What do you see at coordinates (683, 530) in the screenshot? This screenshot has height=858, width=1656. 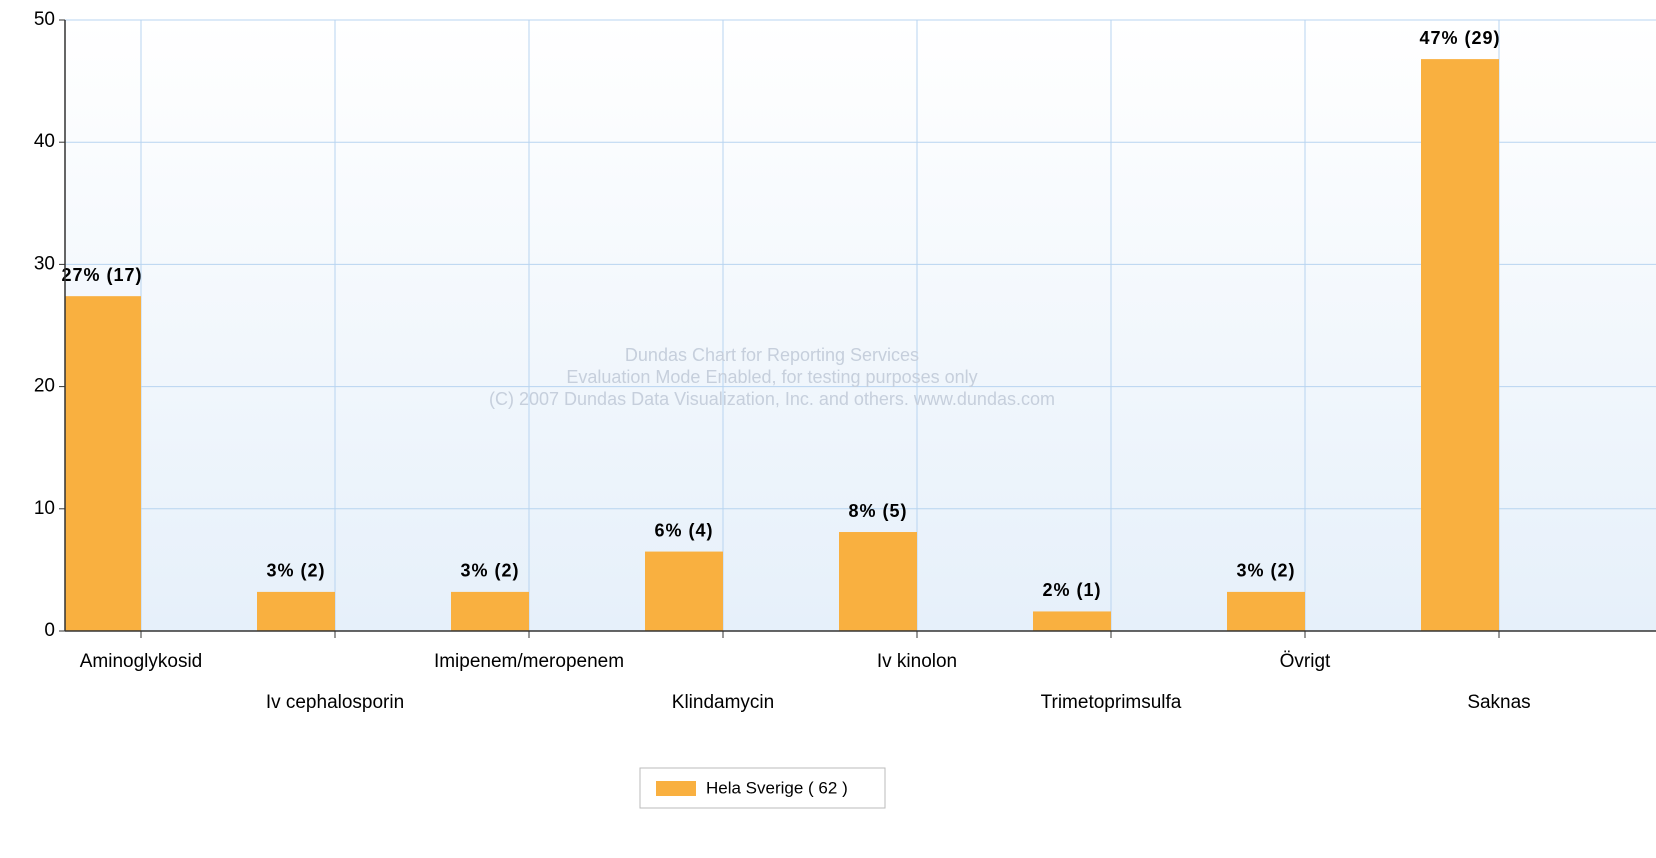 I see `value-label: 6% (4)` at bounding box center [683, 530].